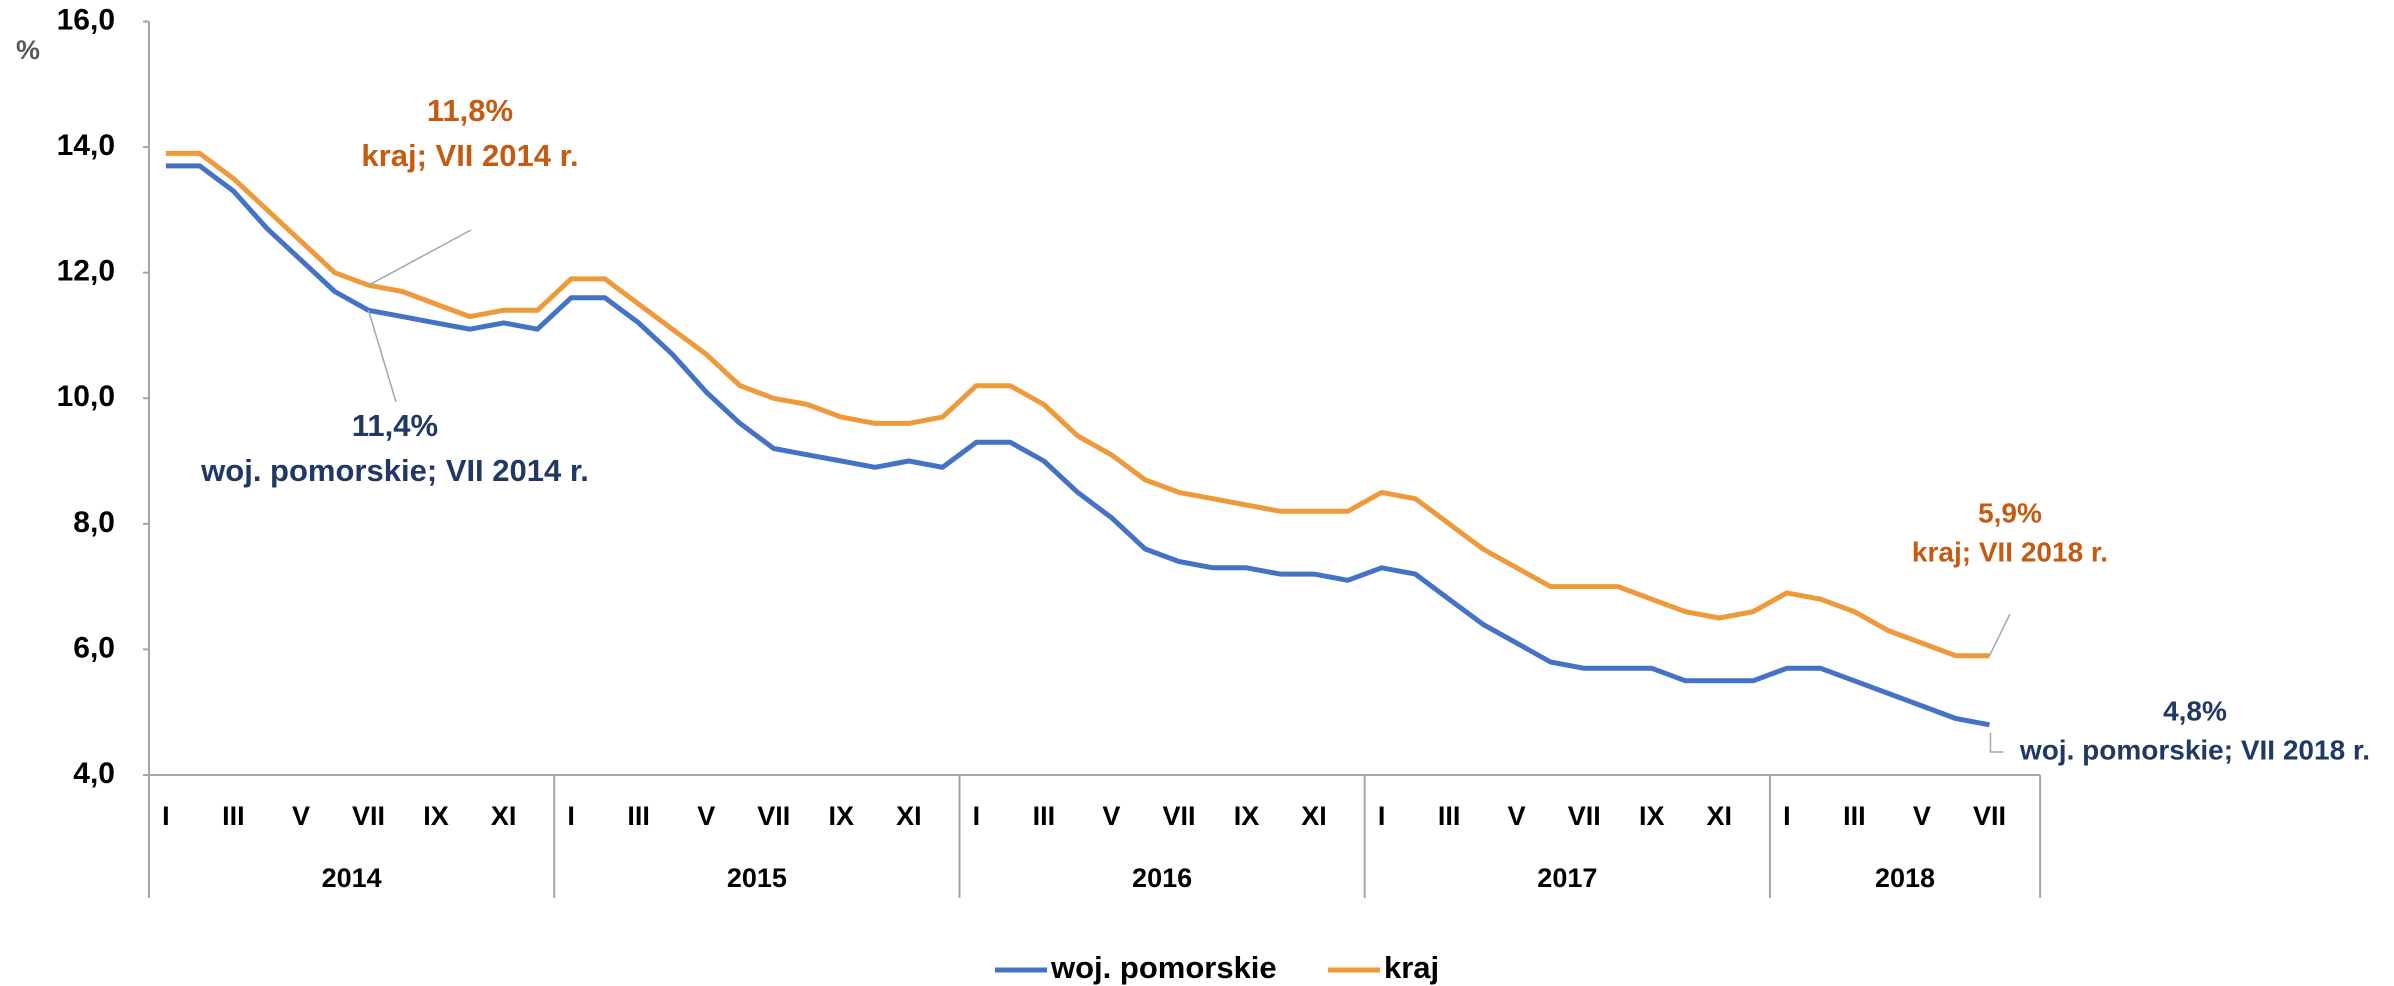 The width and height of the screenshot is (2394, 986). Describe the element at coordinates (86, 145) in the screenshot. I see `y-tick-label: 14,0` at that location.